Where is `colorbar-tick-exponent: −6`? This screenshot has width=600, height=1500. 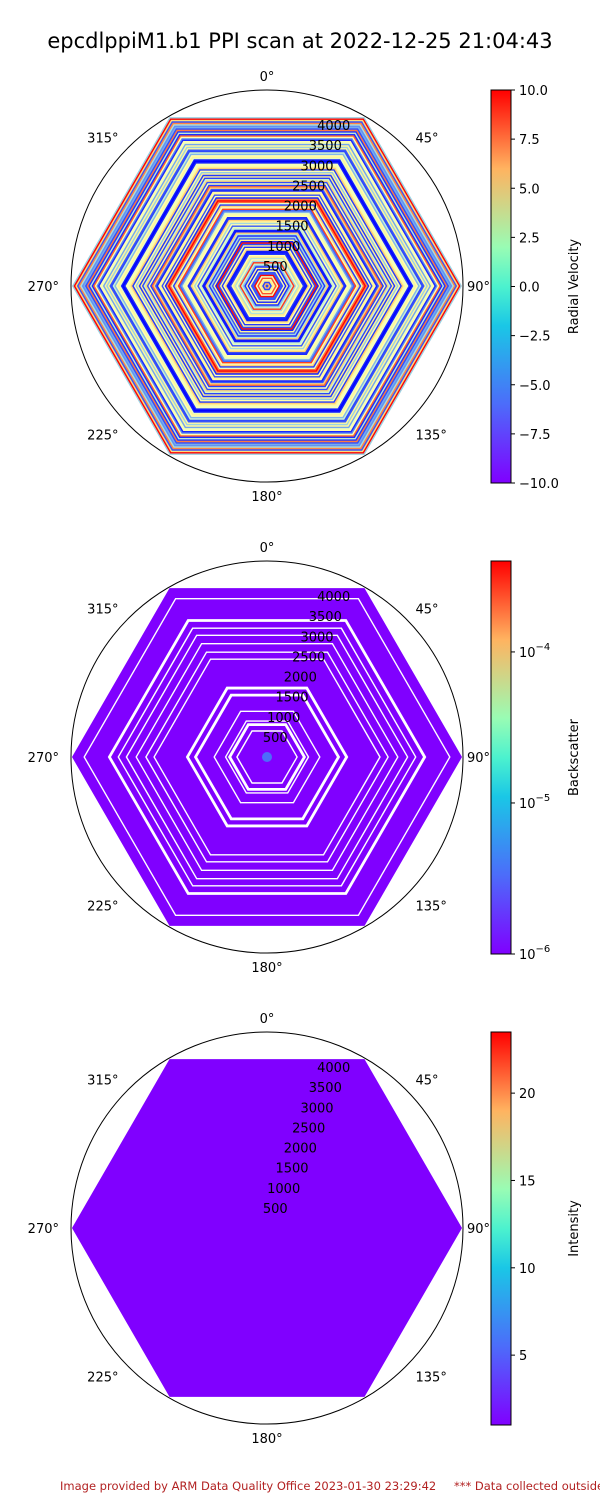
colorbar-tick-exponent: −6 is located at coordinates (543, 949).